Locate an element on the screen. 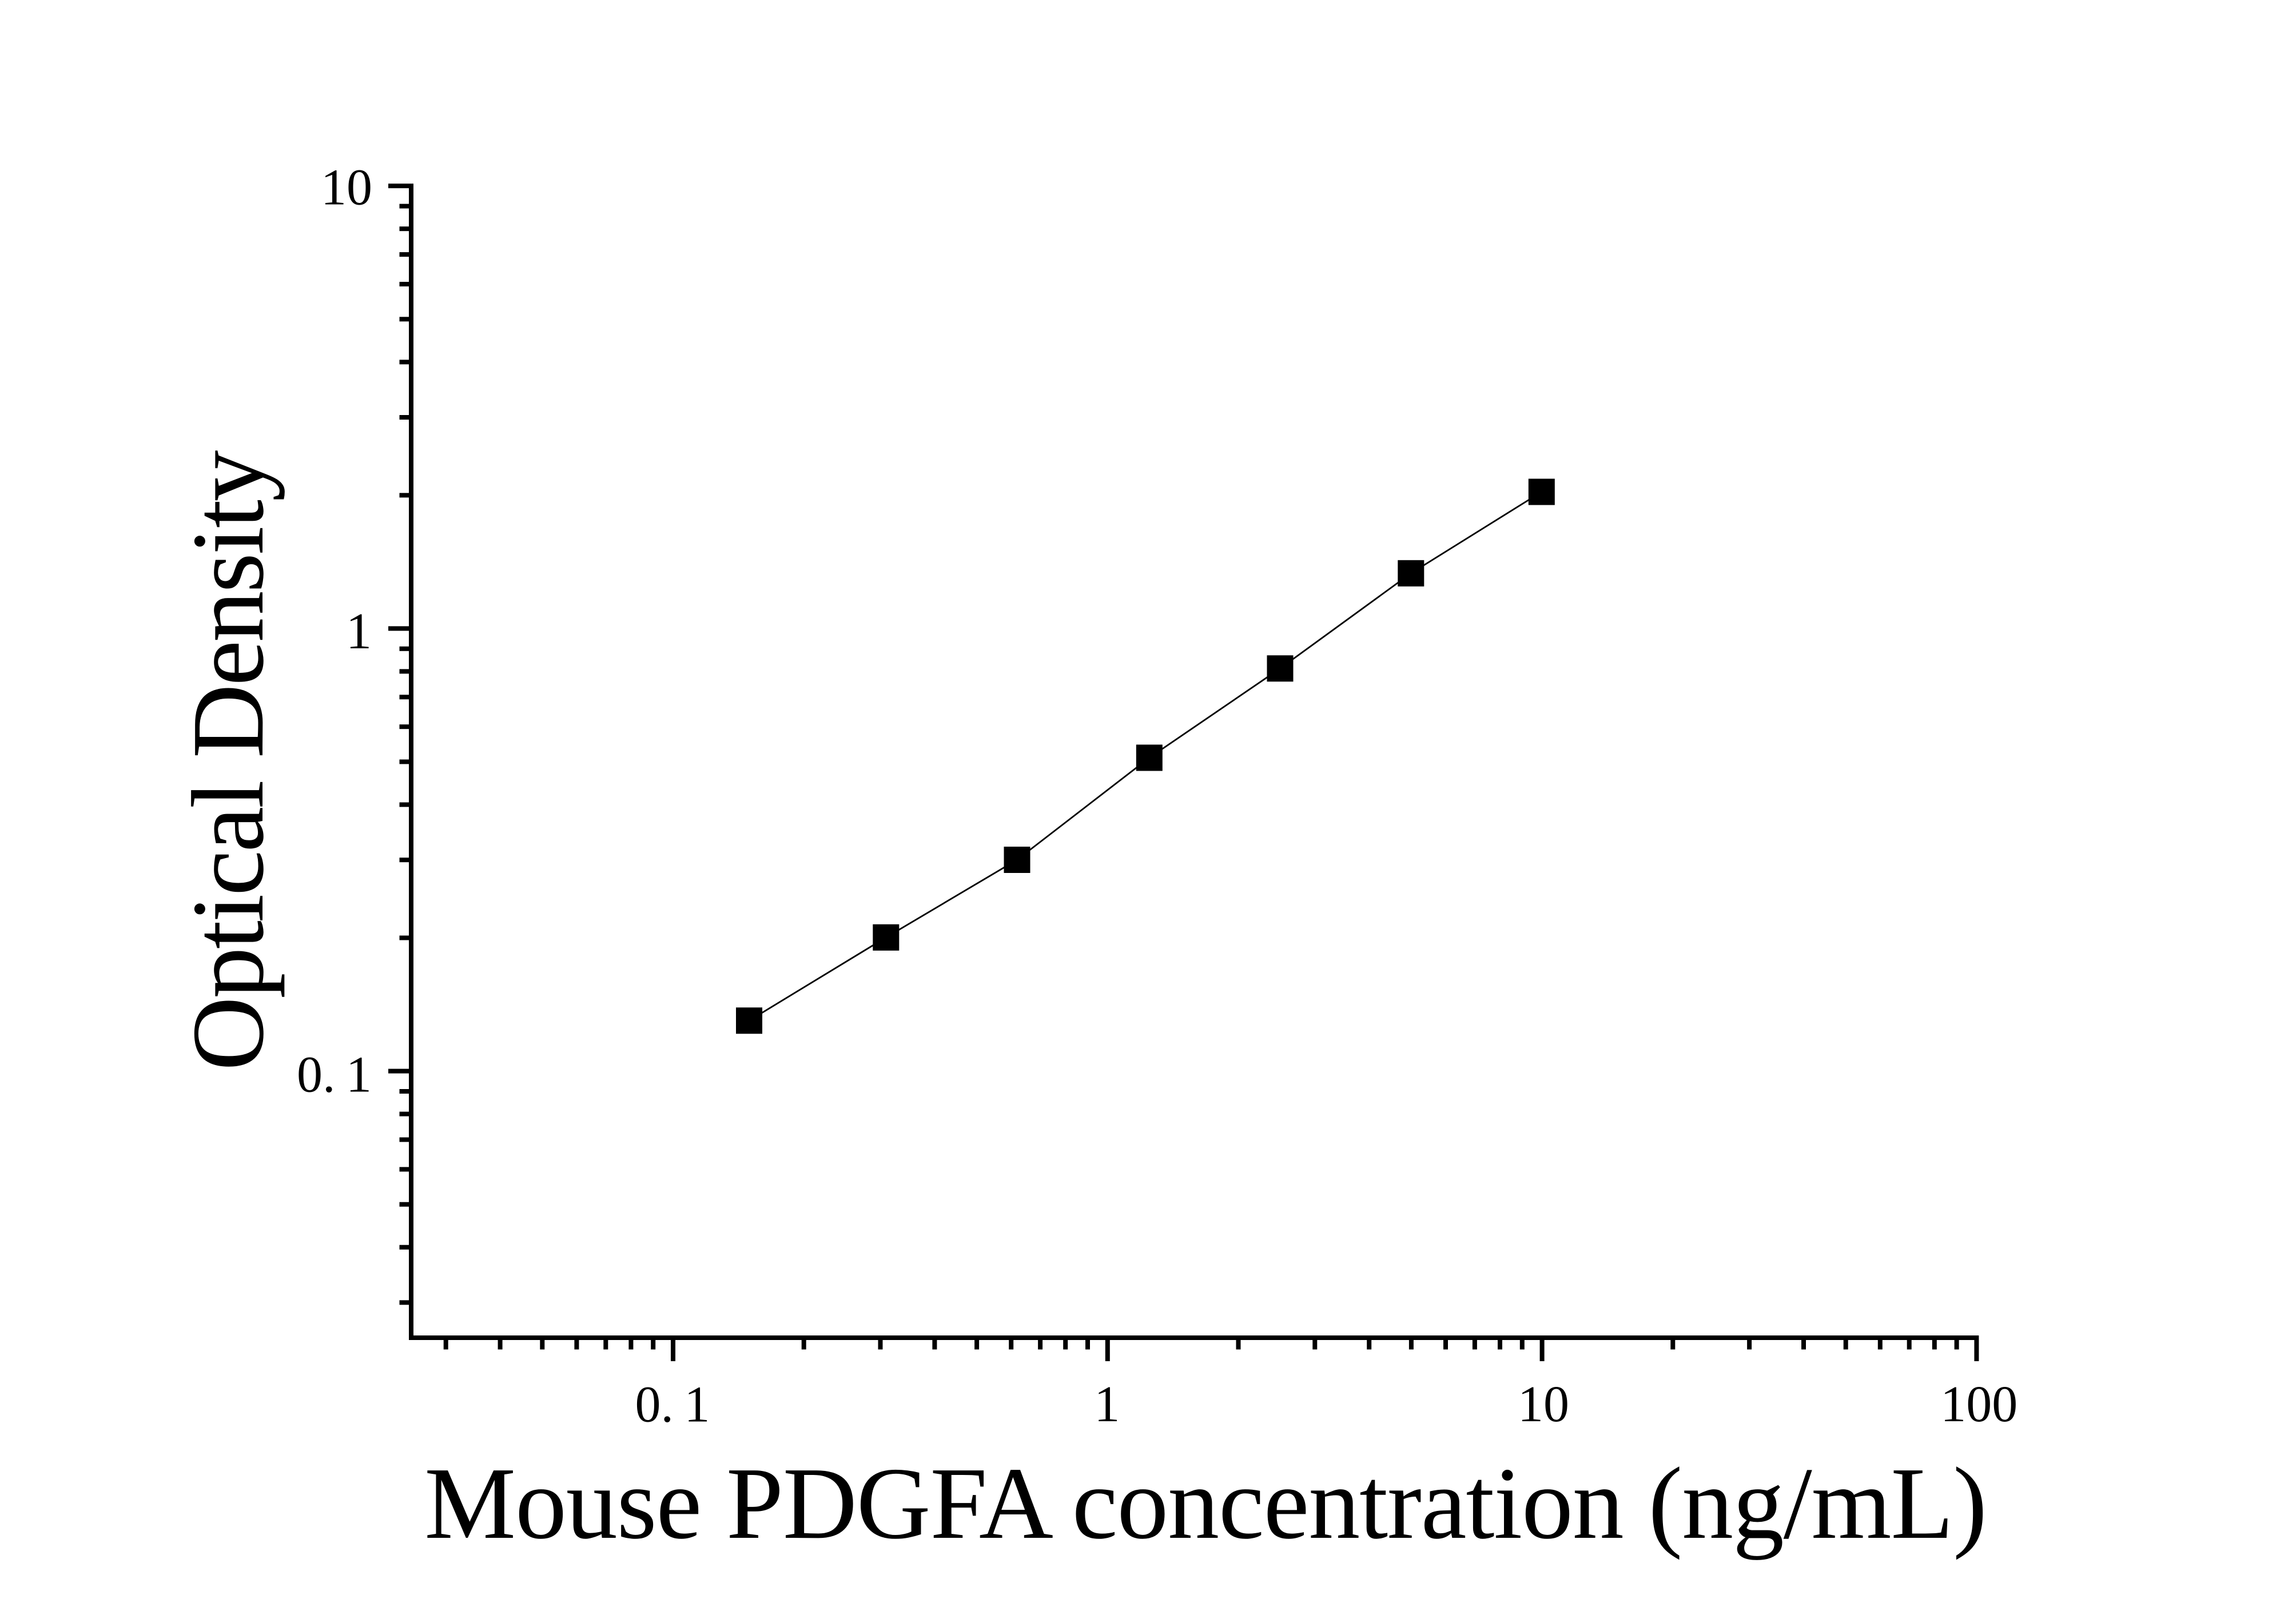 This screenshot has width=2296, height=1607. svg-text: Optical Density is located at coordinates (228, 760).